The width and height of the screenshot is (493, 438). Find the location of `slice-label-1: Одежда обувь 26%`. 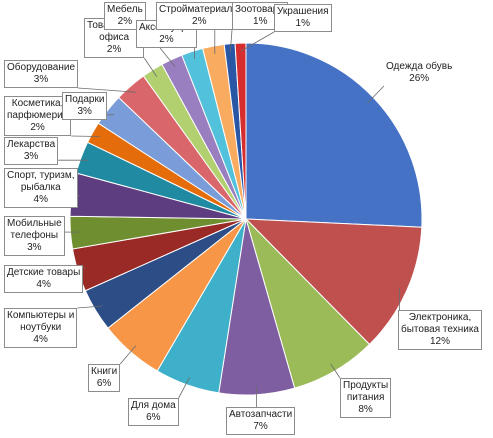

slice-label-1: Одежда обувь 26% is located at coordinates (419, 73).